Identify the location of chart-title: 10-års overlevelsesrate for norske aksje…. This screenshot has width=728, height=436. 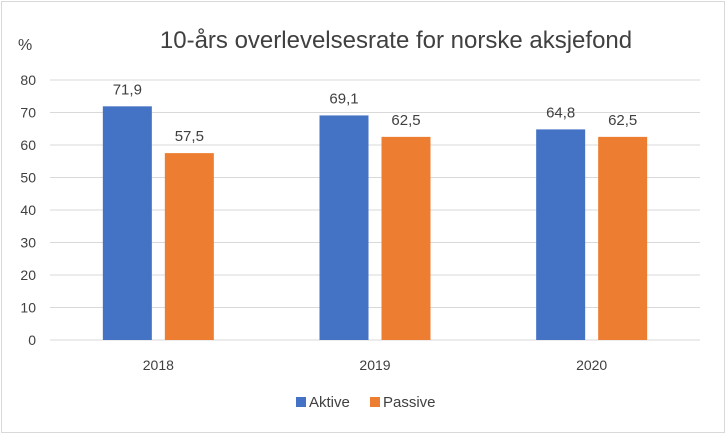
(396, 40).